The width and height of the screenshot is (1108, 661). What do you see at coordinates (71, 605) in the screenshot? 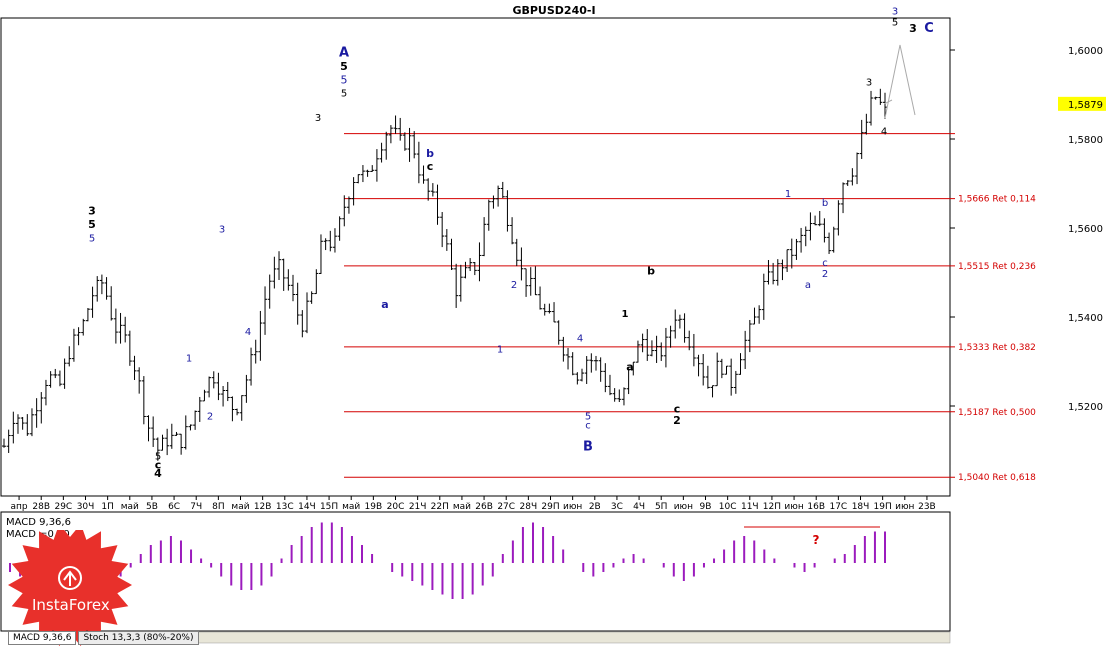
I see `logo-text: InstaForex` at bounding box center [71, 605].